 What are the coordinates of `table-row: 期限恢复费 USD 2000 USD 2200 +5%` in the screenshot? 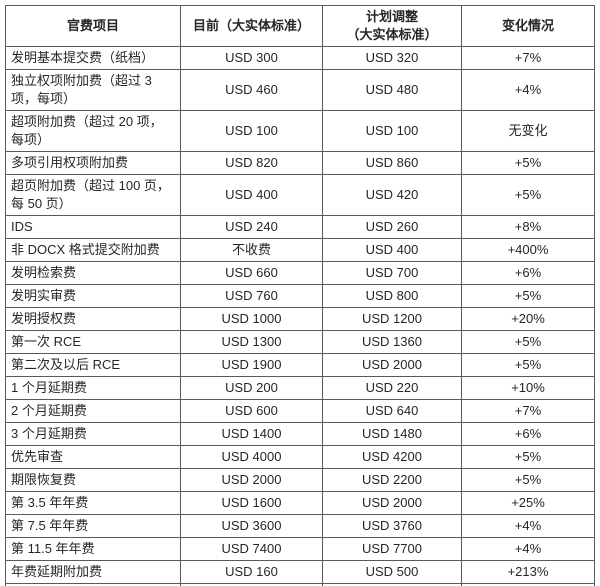 It's located at (300, 480).